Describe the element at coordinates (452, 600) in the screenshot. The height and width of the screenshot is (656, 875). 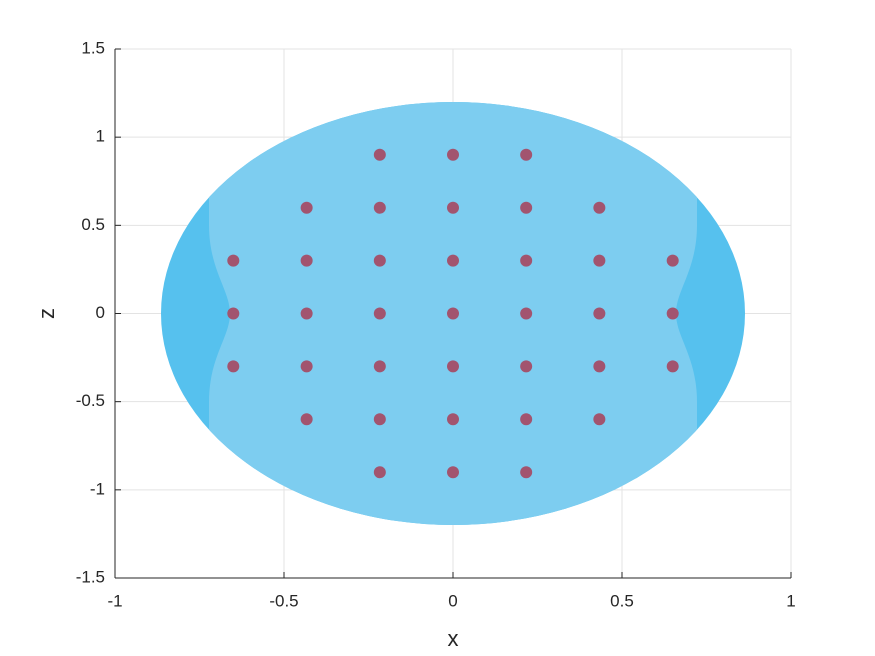
I see `x-tick-label: 0` at that location.